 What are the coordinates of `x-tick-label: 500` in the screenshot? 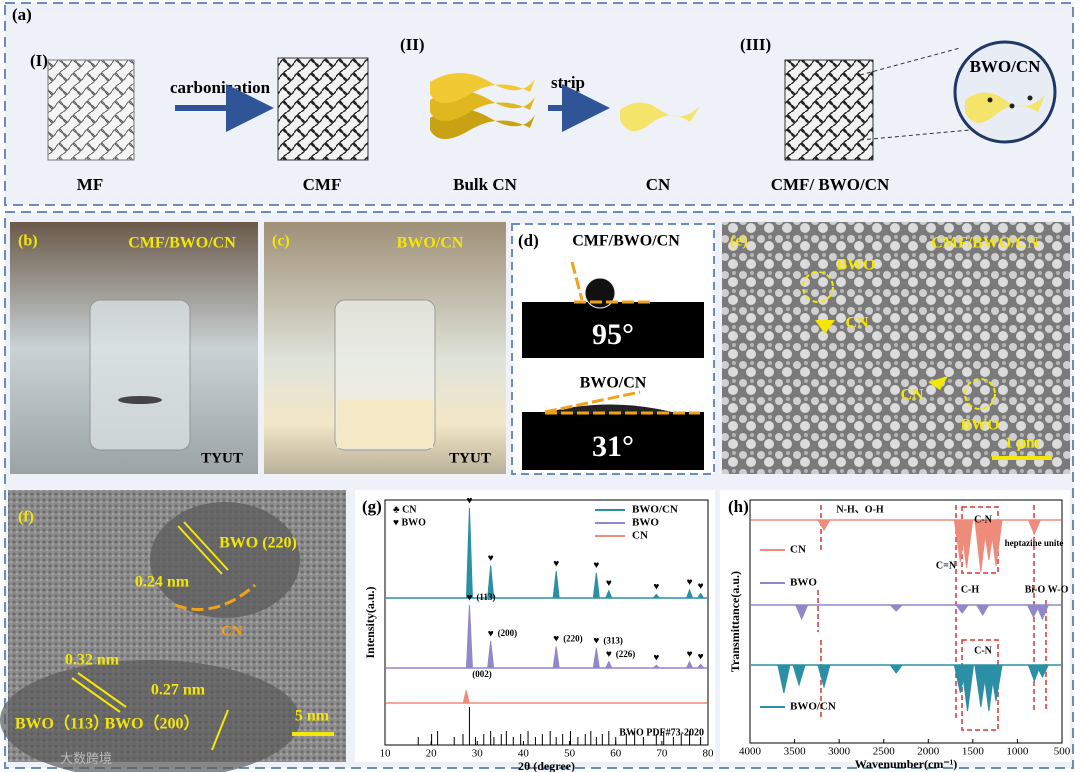 It's located at (1062, 752).